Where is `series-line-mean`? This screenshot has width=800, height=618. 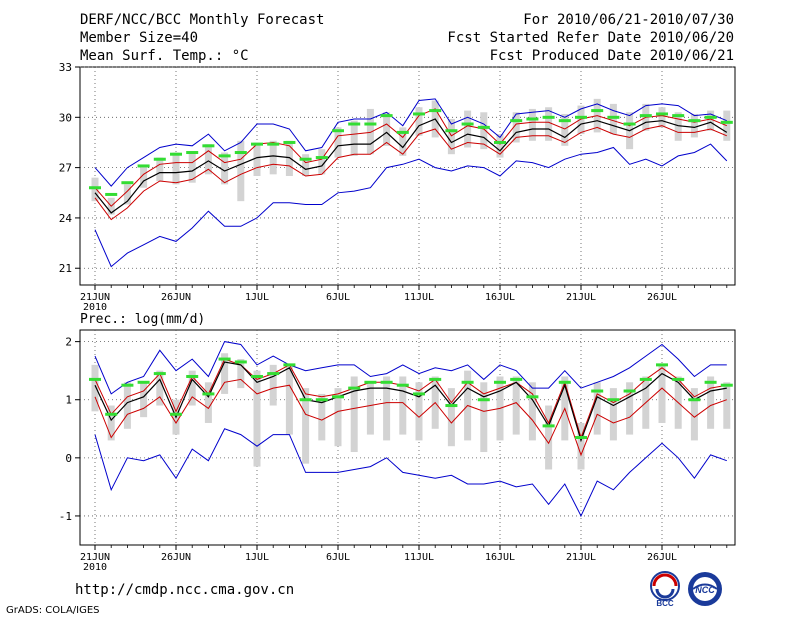 series-line-mean is located at coordinates (411, 166).